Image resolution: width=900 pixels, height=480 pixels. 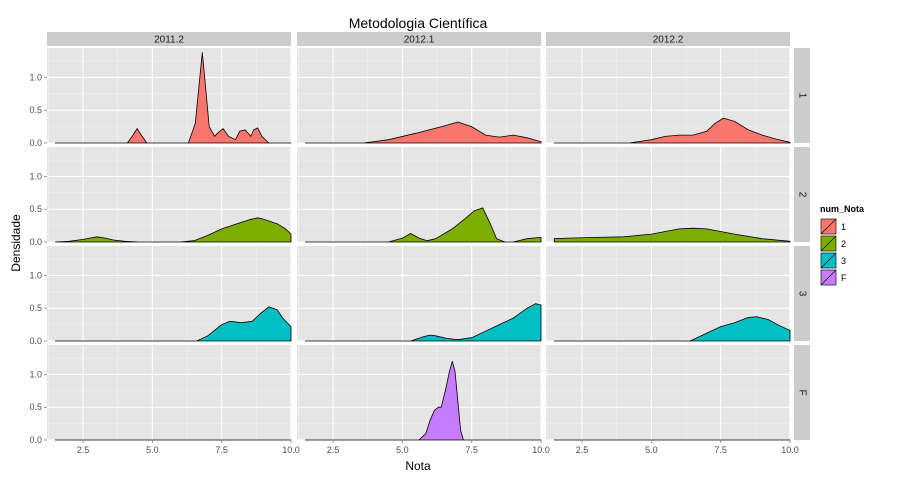 I want to click on column-strip-label: 2012.2, so click(x=668, y=40).